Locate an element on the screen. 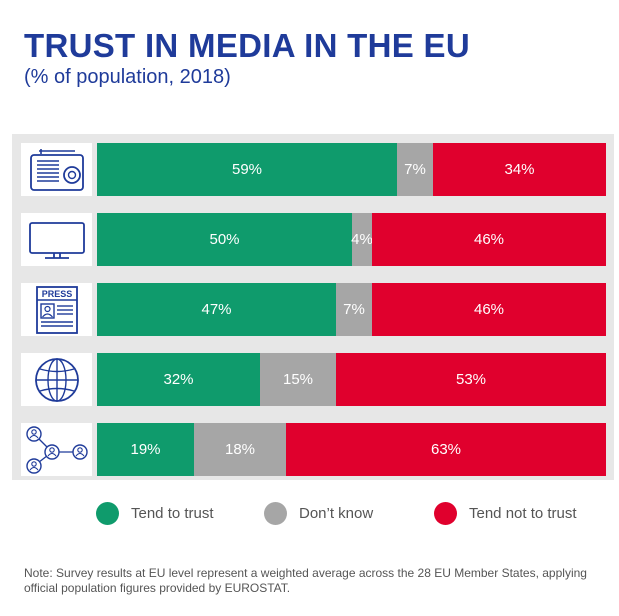 Image resolution: width=619 pixels, height=616 pixels. bar-press: 47% 7% 46% is located at coordinates (351, 309).